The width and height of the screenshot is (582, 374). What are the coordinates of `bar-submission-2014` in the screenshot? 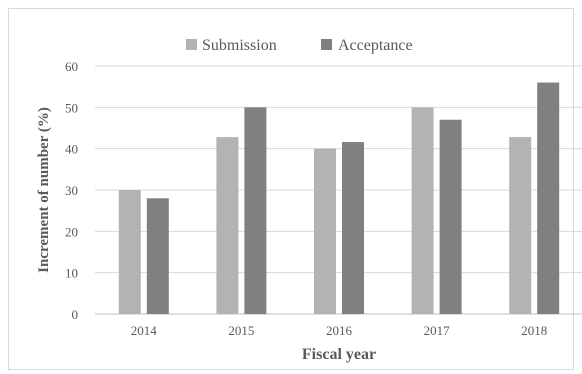 It's located at (129, 252).